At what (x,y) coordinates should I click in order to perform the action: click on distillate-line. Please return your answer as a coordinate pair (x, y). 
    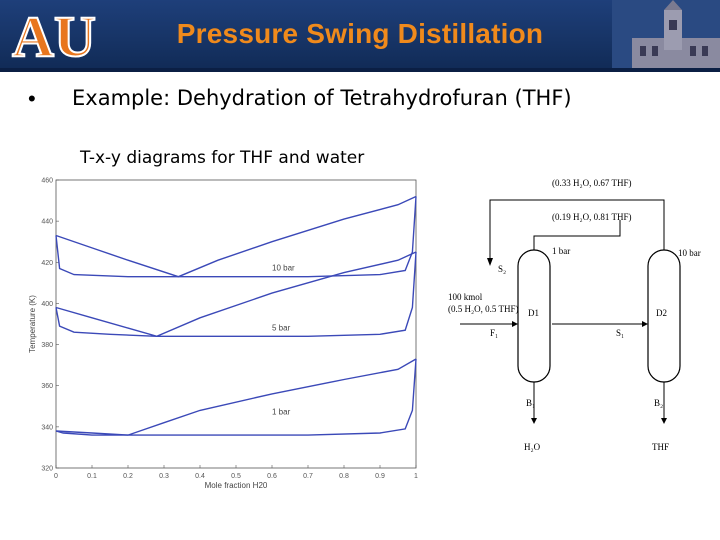
    Looking at the image, I should click on (577, 235).